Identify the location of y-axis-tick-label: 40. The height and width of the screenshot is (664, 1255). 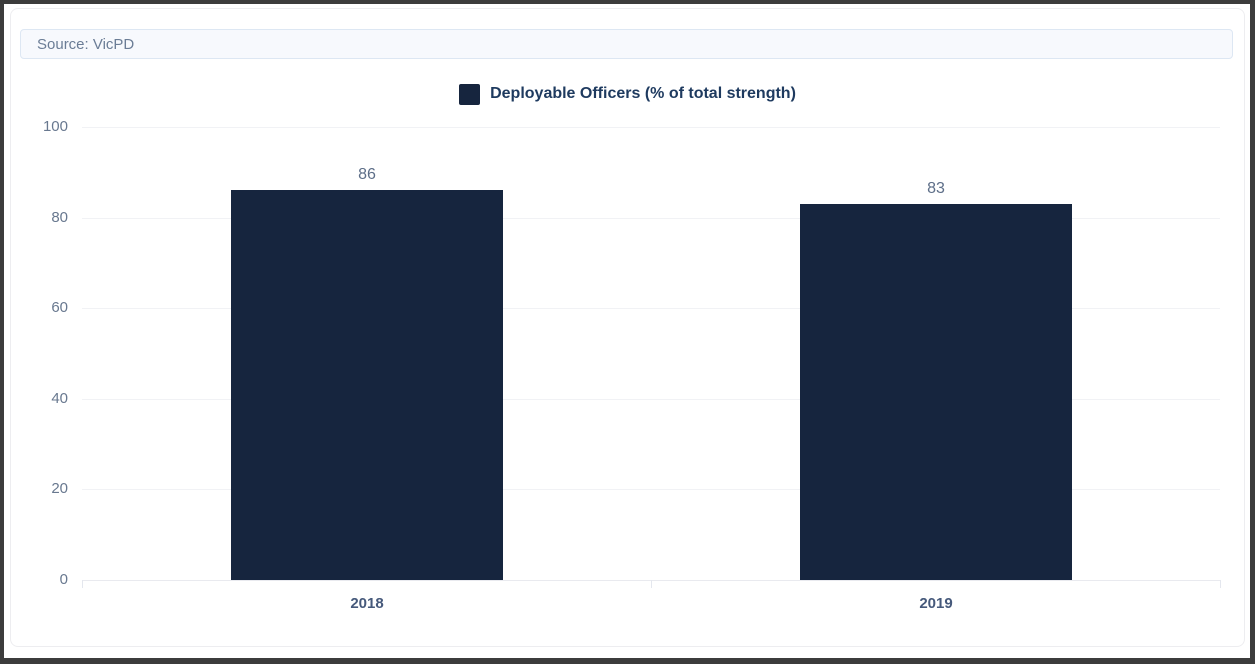
(59, 398).